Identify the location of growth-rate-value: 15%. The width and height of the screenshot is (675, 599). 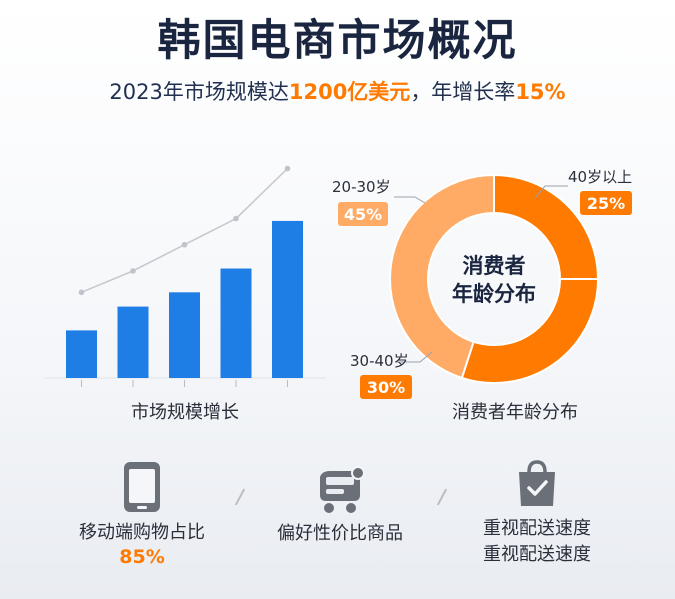
(540, 92).